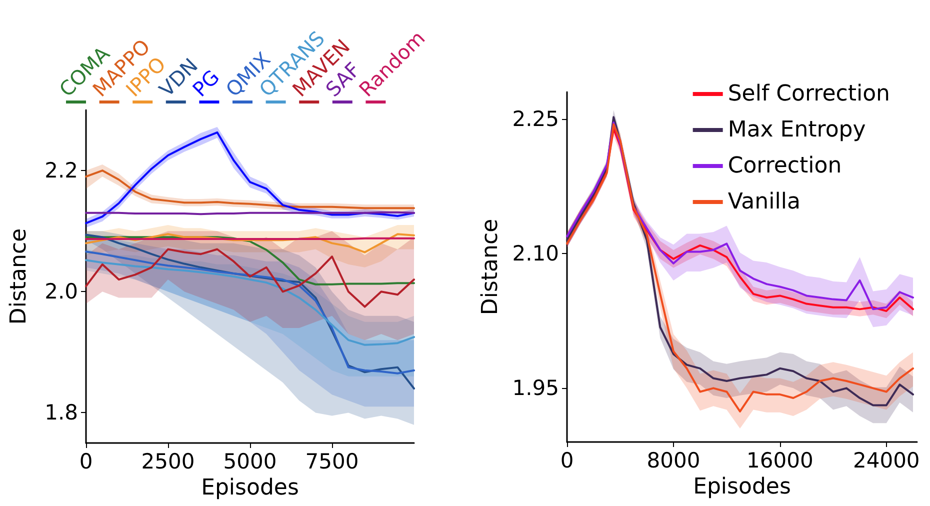 Image resolution: width=930 pixels, height=506 pixels. Describe the element at coordinates (785, 166) in the screenshot. I see `legend-label: Correction` at that location.